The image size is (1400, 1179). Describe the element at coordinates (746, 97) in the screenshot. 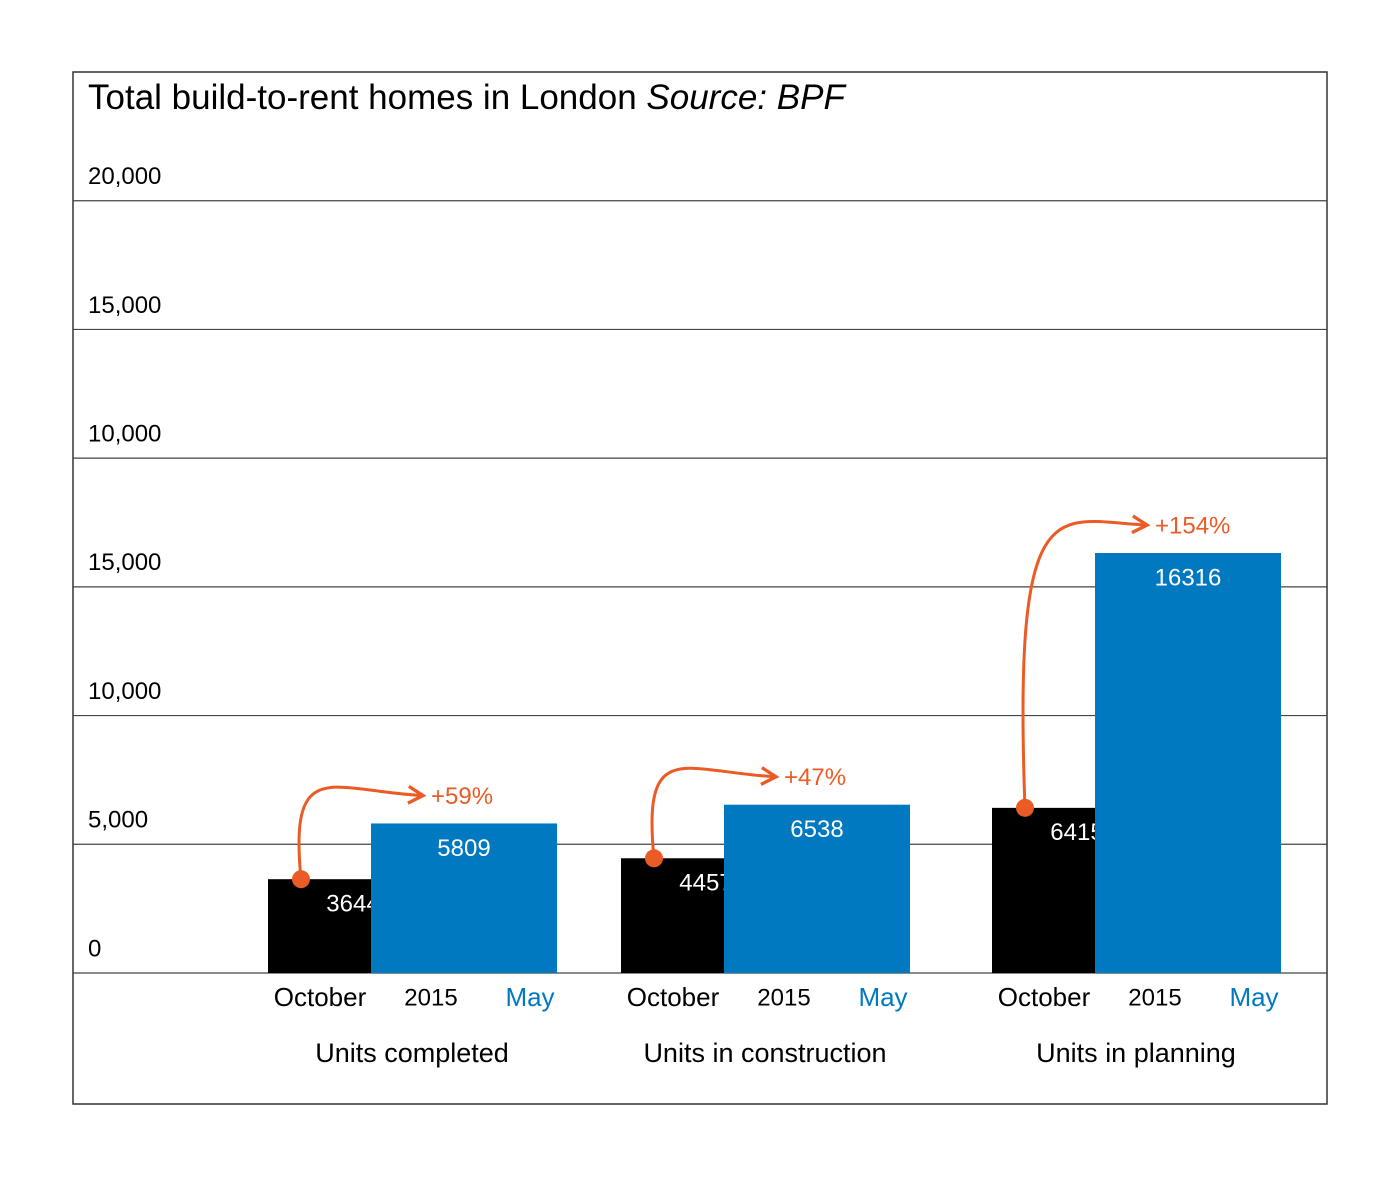

I see `source: Source: BPF` at that location.